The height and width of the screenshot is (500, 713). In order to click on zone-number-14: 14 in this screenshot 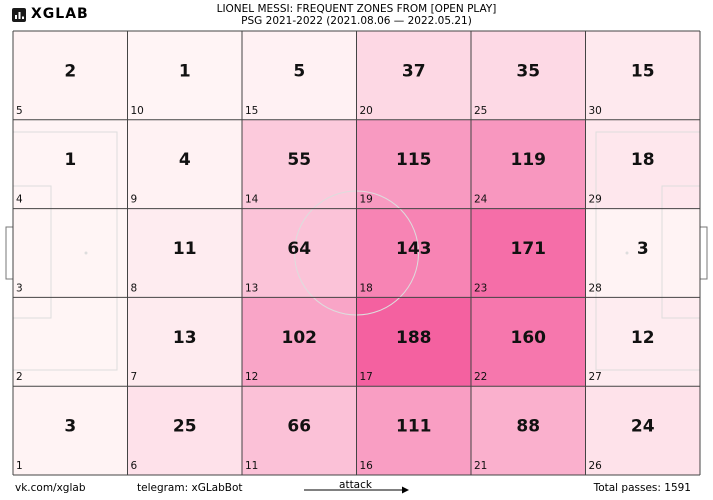, I will do `click(252, 200)`.